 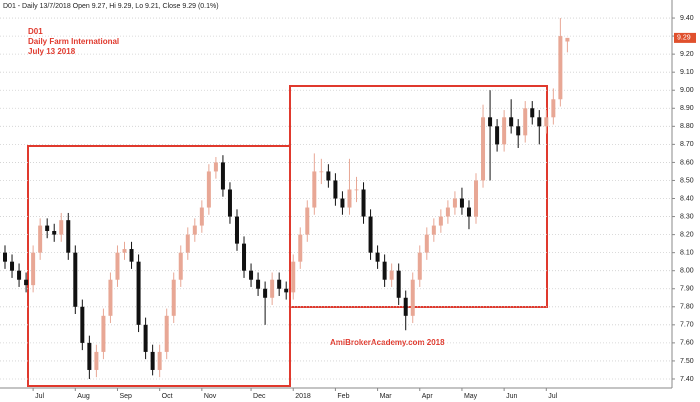 What do you see at coordinates (687, 90) in the screenshot?
I see `y-tick-label: 9.00` at bounding box center [687, 90].